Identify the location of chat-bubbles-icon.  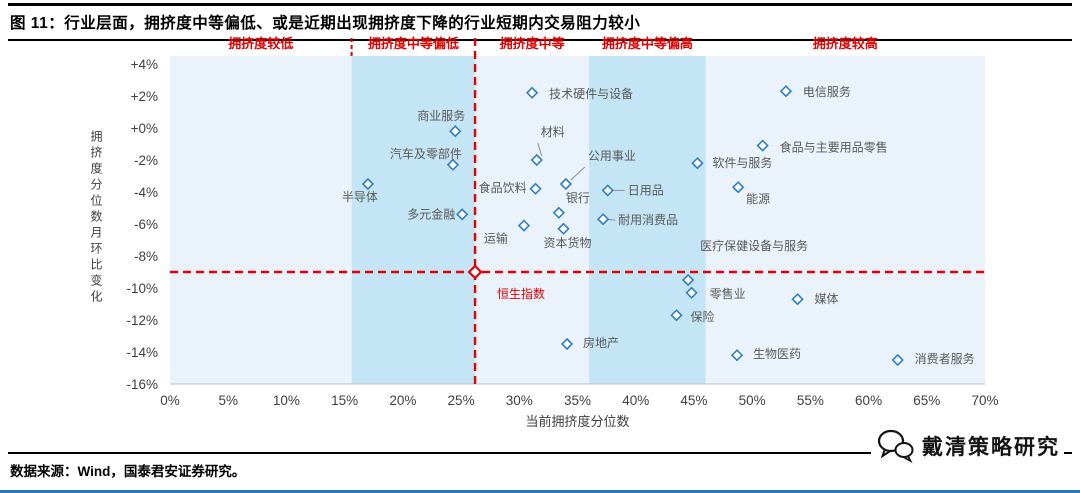
(895, 446).